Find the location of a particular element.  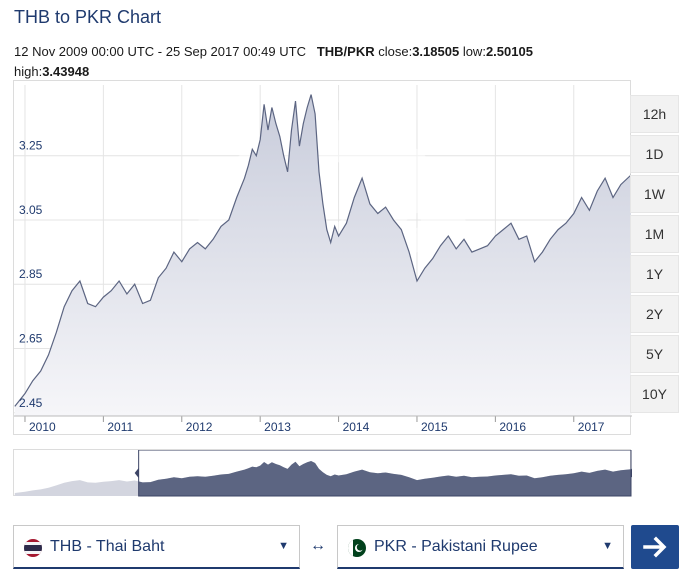

thailand-flag-icon is located at coordinates (33, 548).